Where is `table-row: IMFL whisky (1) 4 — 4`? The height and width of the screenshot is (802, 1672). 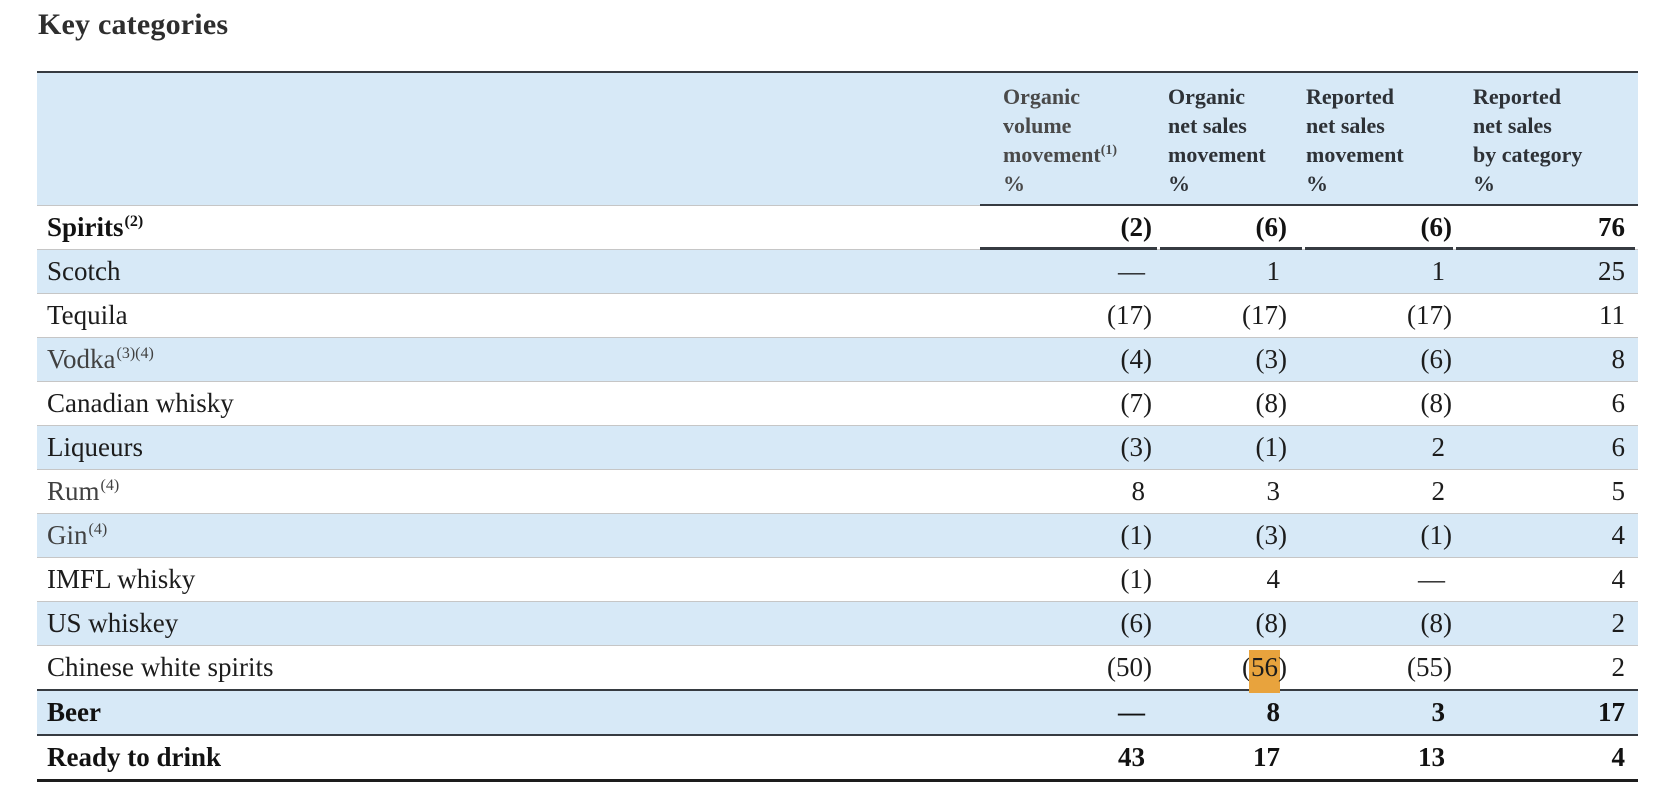 table-row: IMFL whisky (1) 4 — 4 is located at coordinates (837, 579).